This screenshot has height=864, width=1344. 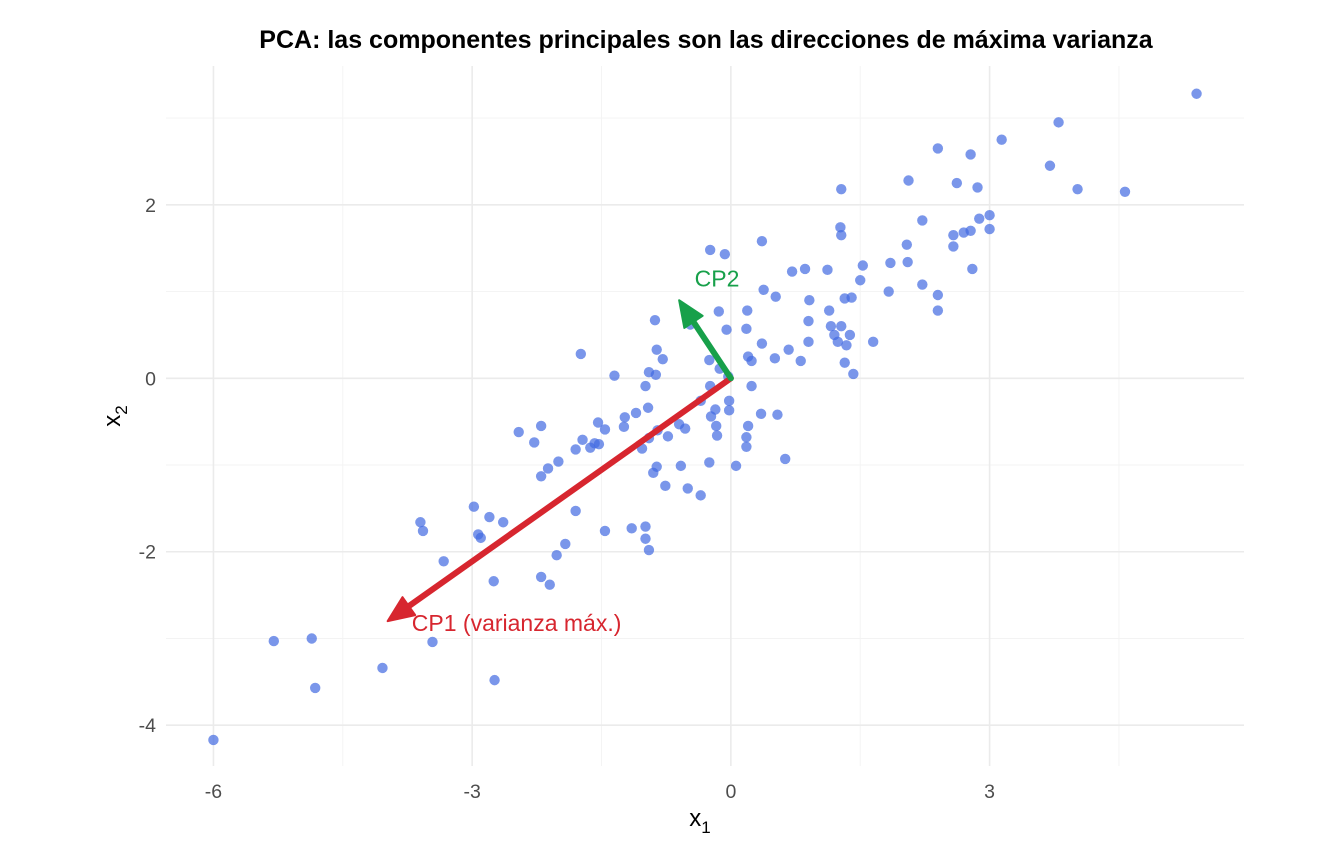 What do you see at coordinates (213, 792) in the screenshot?
I see `x-tick-label: -6` at bounding box center [213, 792].